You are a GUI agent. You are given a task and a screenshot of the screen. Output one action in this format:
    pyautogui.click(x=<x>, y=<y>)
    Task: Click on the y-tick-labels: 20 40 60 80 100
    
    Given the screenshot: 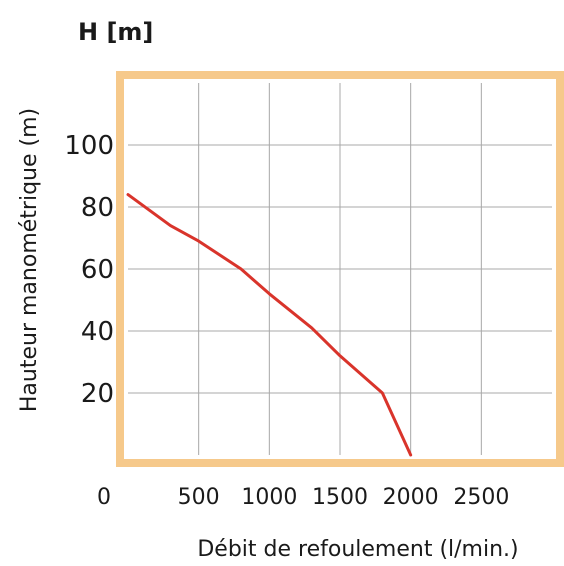 What is the action you would take?
    pyautogui.click(x=89, y=270)
    